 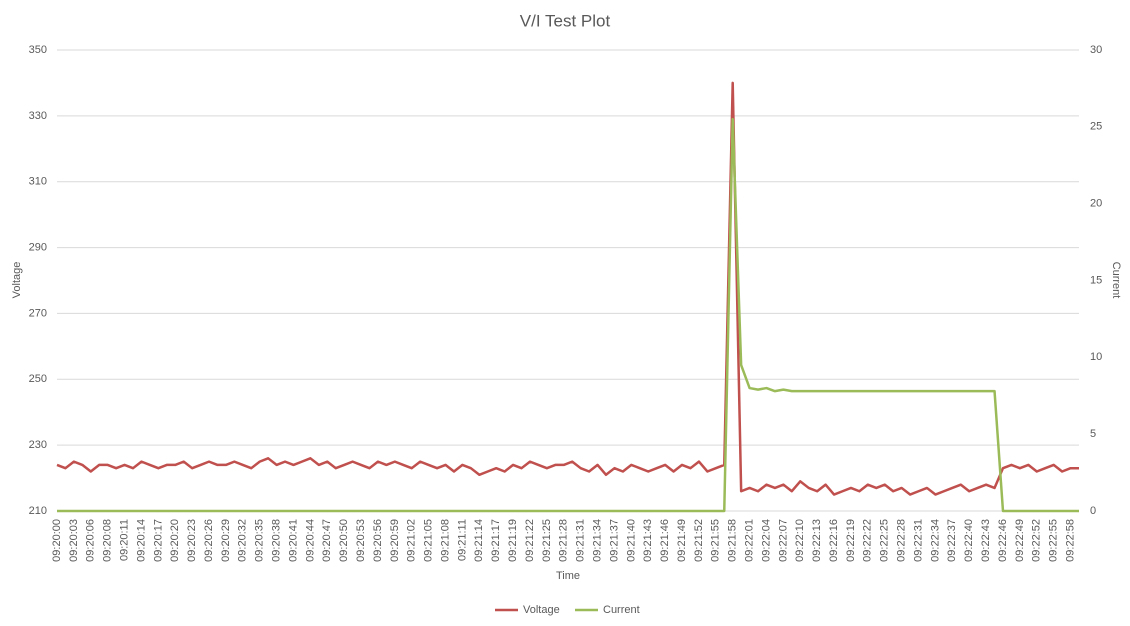 I want to click on x-tick-label: 09:20:53, so click(x=361, y=540).